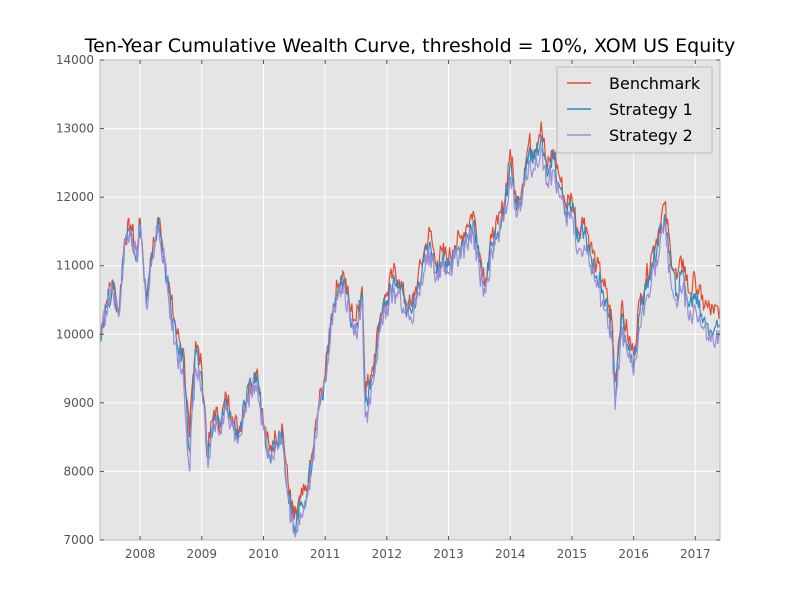 Image resolution: width=800 pixels, height=600 pixels. Describe the element at coordinates (75, 197) in the screenshot. I see `y-tick-label: 12000` at that location.